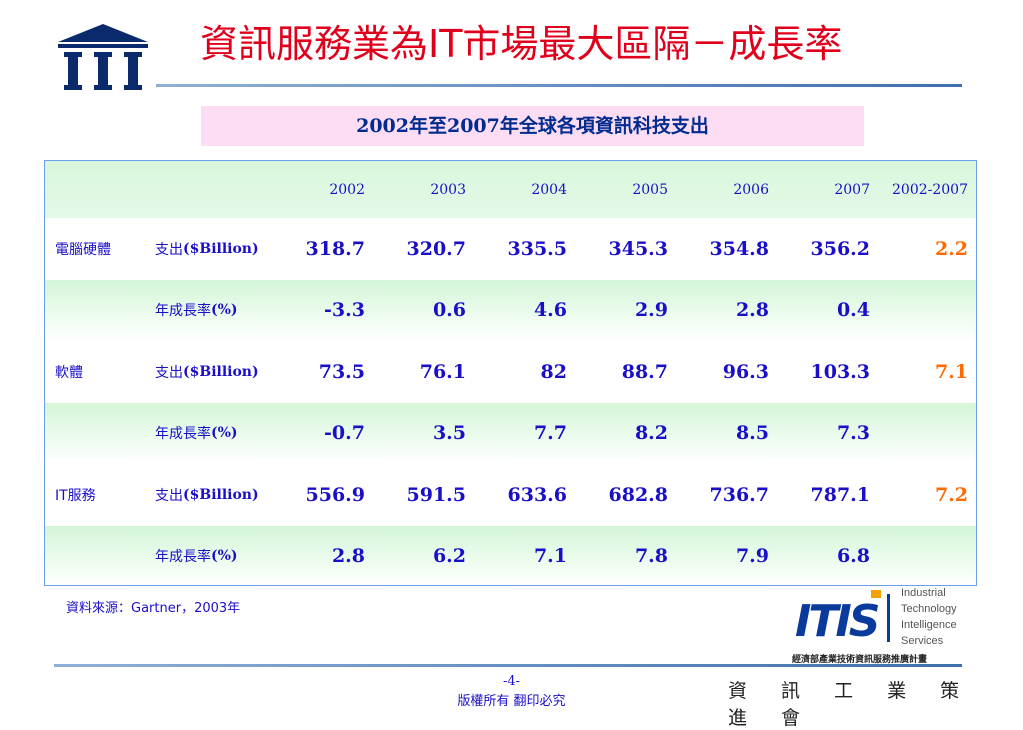 The height and width of the screenshot is (730, 1023). What do you see at coordinates (929, 625) in the screenshot?
I see `itis-line: Intelligence` at bounding box center [929, 625].